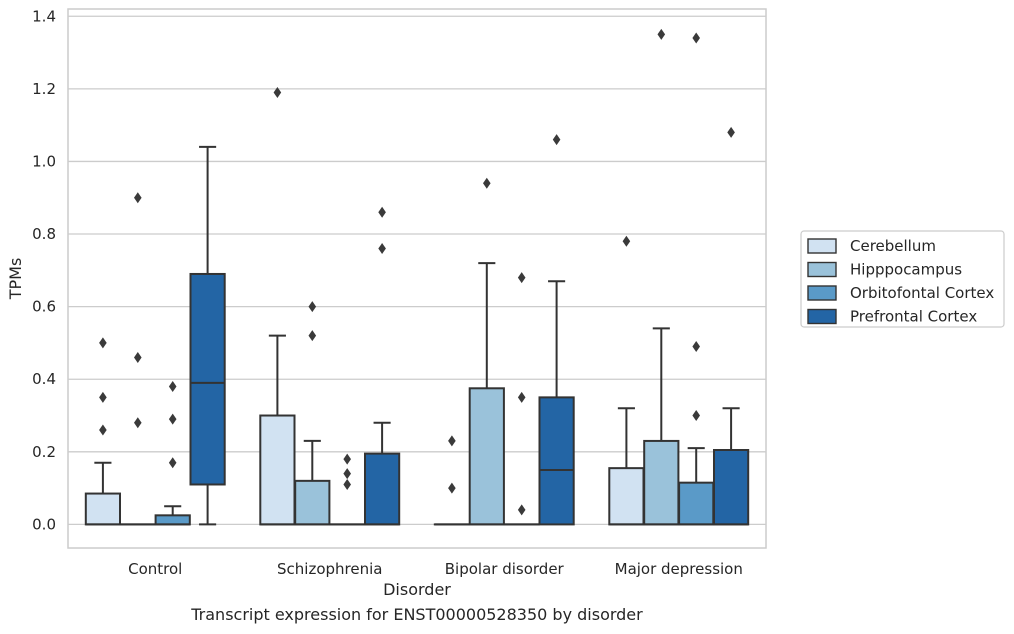 The height and width of the screenshot is (634, 1014). What do you see at coordinates (44, 524) in the screenshot?
I see `y-tick-label: 0.0` at bounding box center [44, 524].